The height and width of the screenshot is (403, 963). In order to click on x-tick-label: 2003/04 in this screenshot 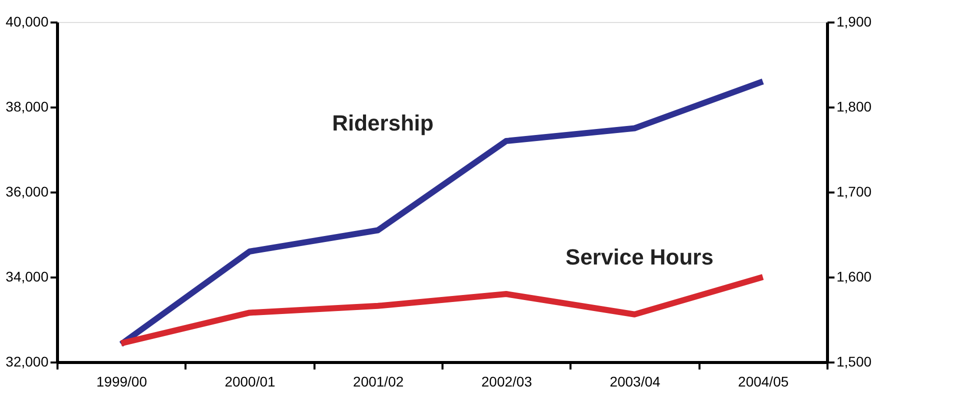, I will do `click(635, 382)`.